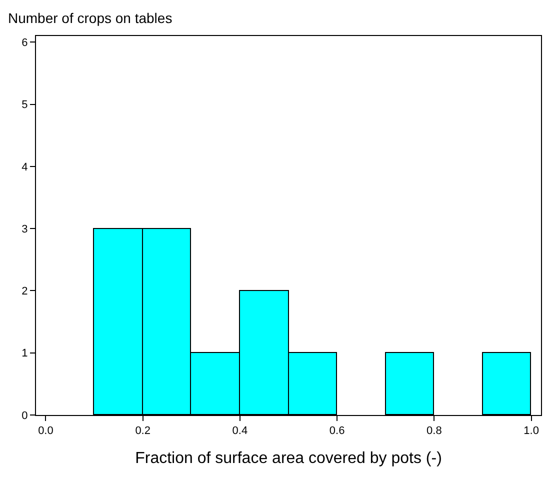 The width and height of the screenshot is (553, 485). Describe the element at coordinates (25, 416) in the screenshot. I see `y-tick-label: 0` at that location.